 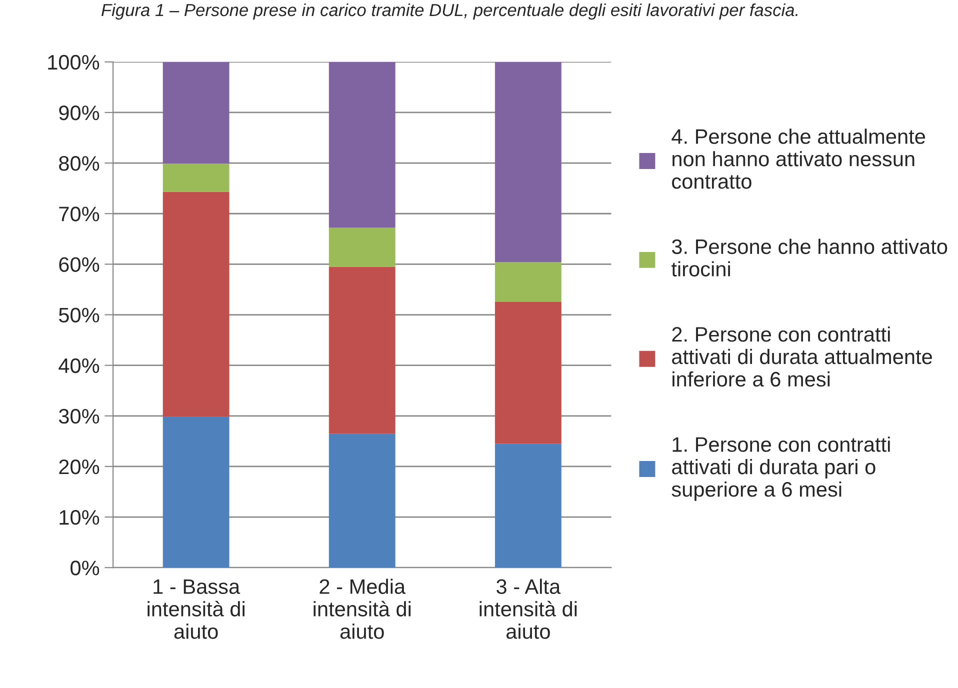 I want to click on y-tick-label: 40%, so click(x=79, y=366).